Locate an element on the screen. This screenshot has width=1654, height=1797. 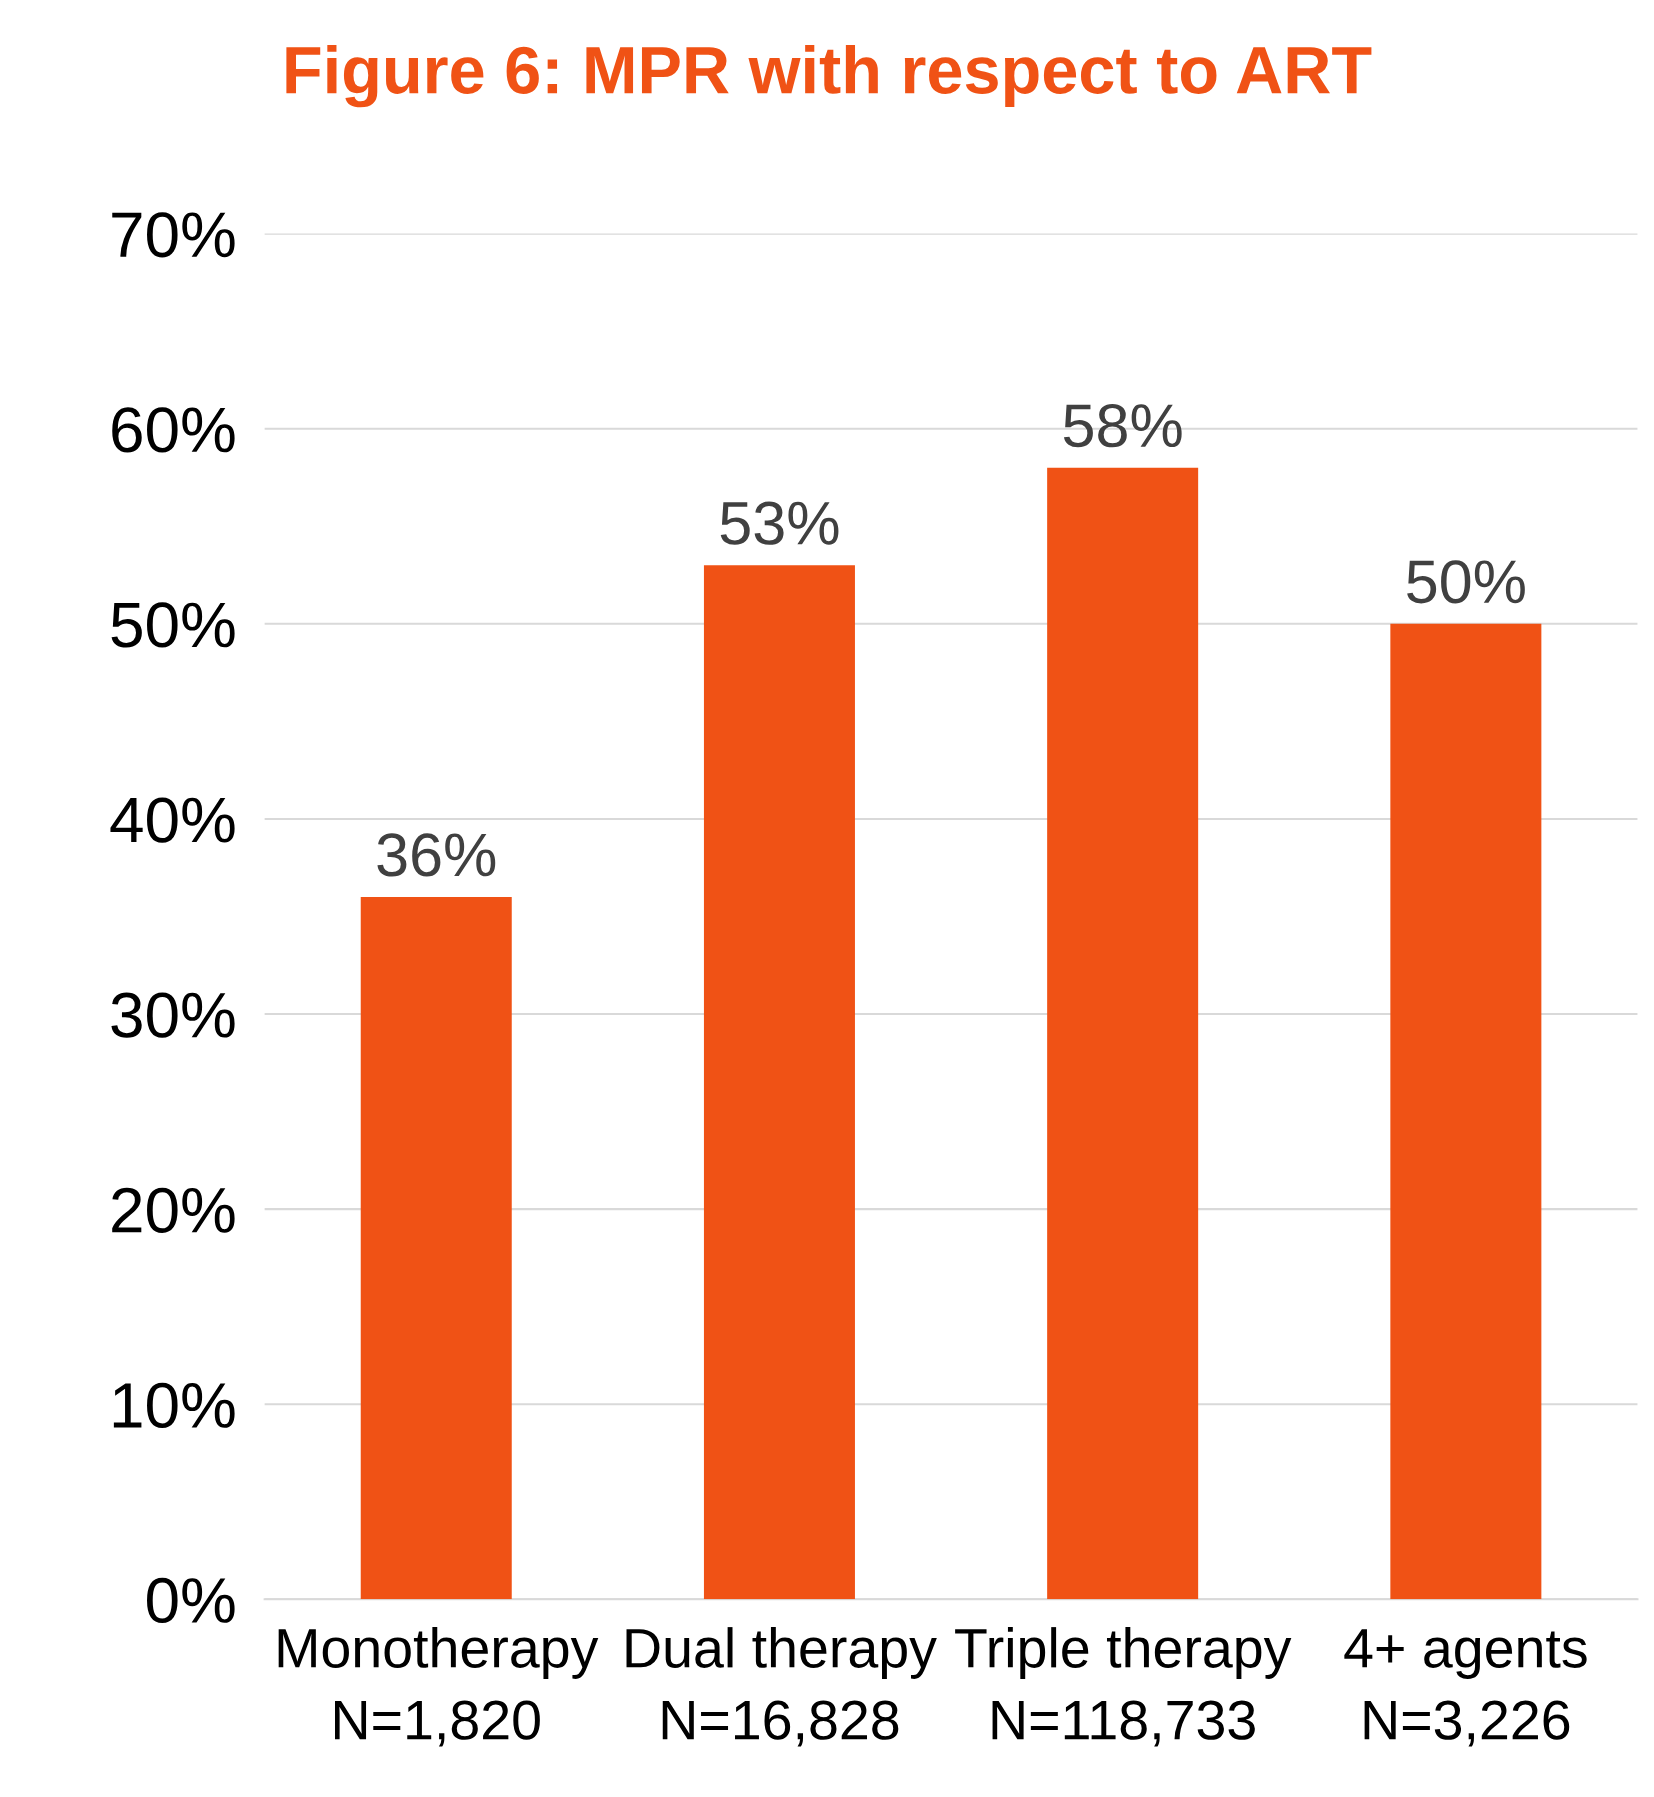
y-tick-label: 10% is located at coordinates (174, 1405).